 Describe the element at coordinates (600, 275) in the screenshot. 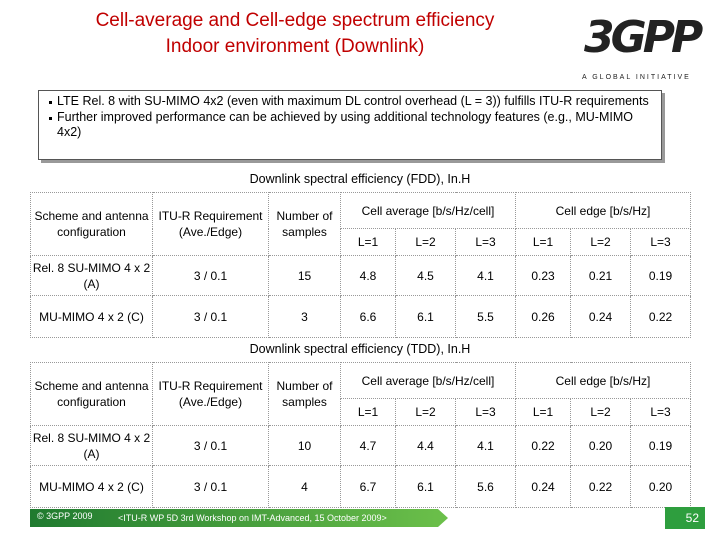

I see `cell: 0.21` at that location.